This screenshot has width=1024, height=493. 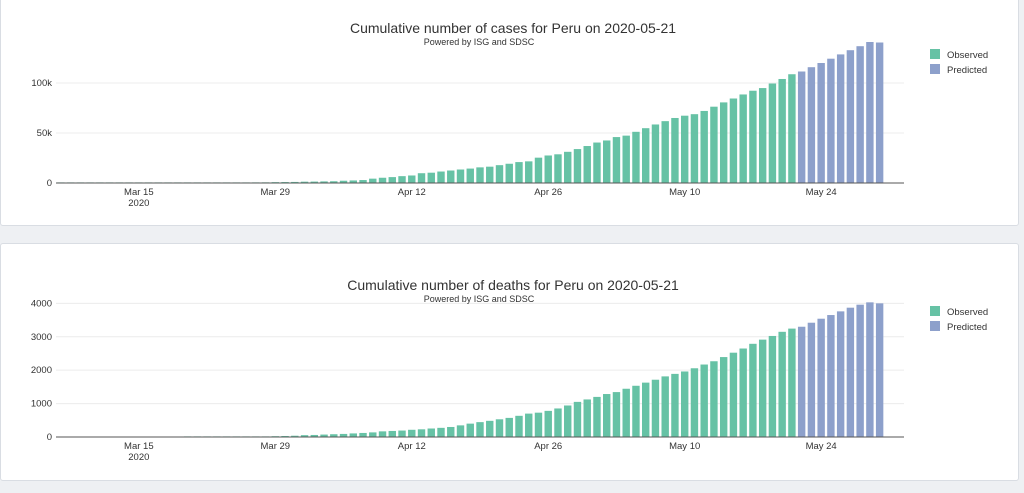 I want to click on legend-swatch-observed, so click(x=935, y=311).